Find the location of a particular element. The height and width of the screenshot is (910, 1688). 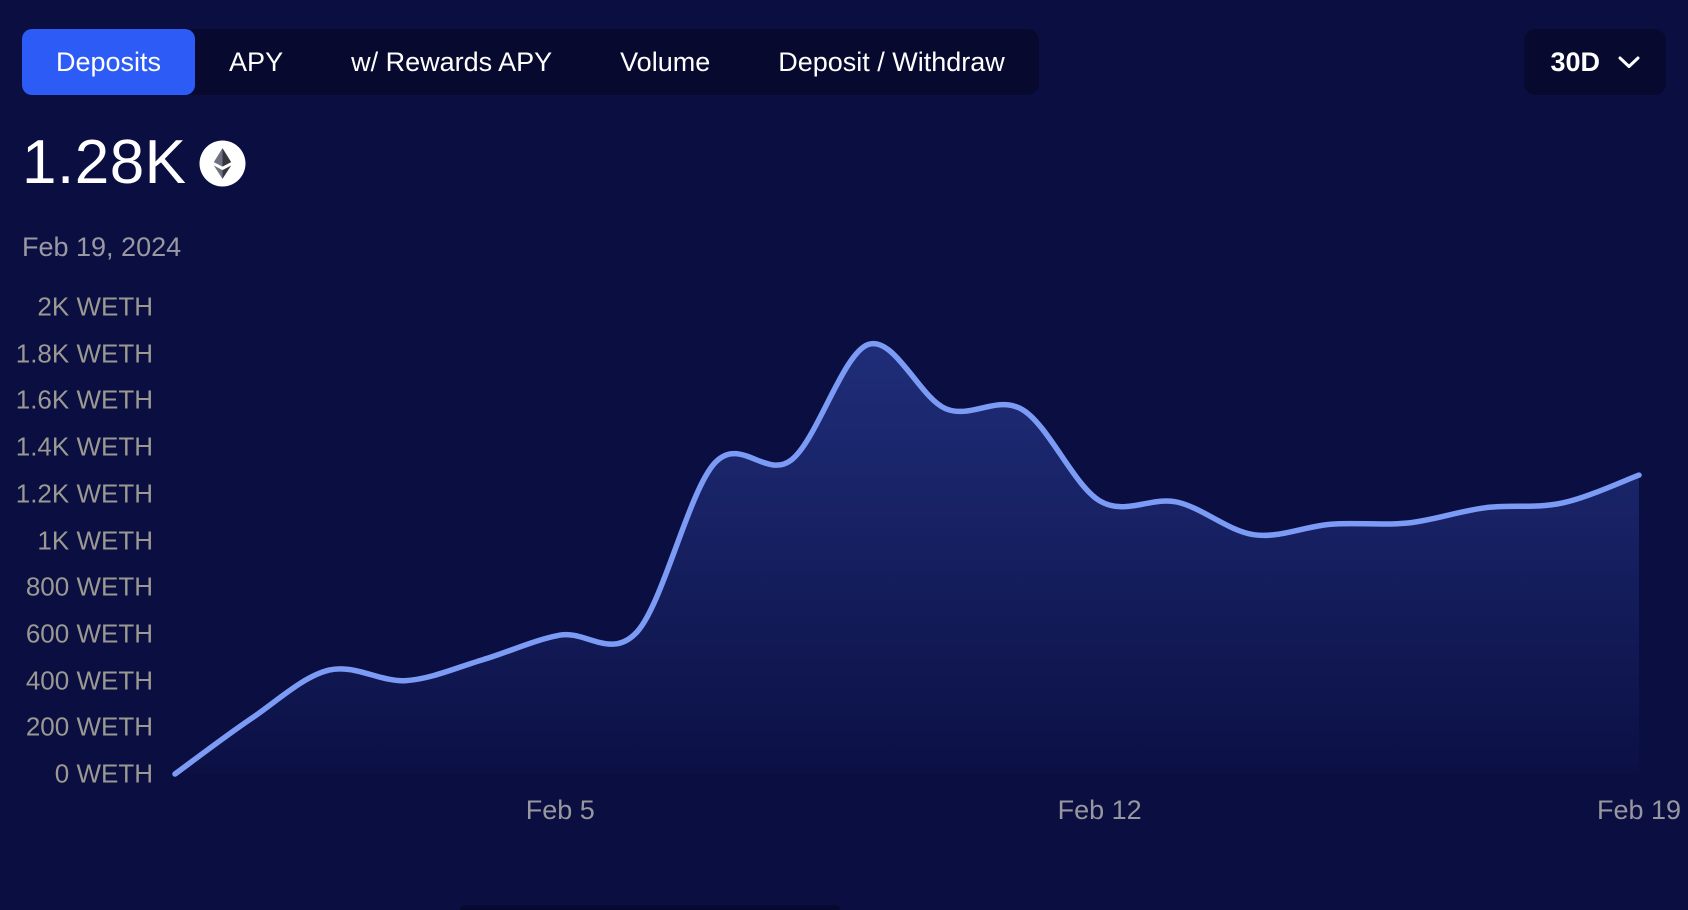

y-tick-label: 800 WETH is located at coordinates (89, 586).